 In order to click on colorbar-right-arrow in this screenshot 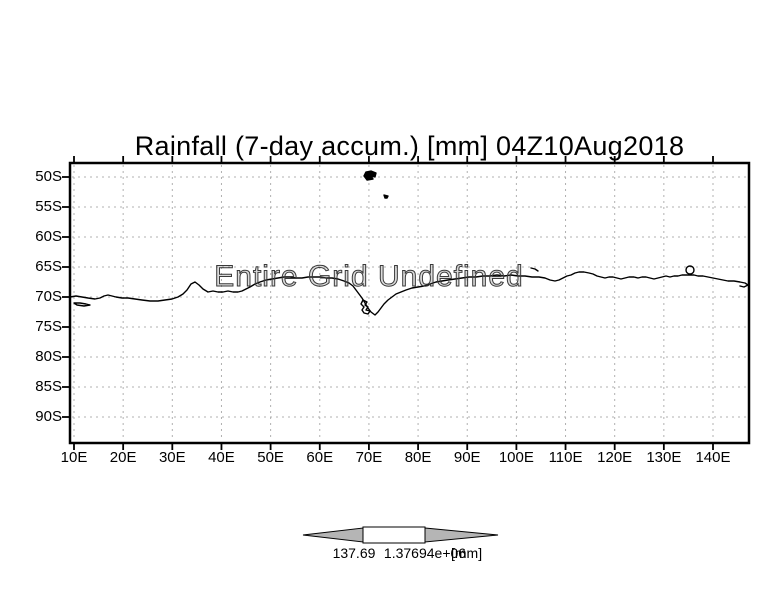, I will do `click(461, 535)`.